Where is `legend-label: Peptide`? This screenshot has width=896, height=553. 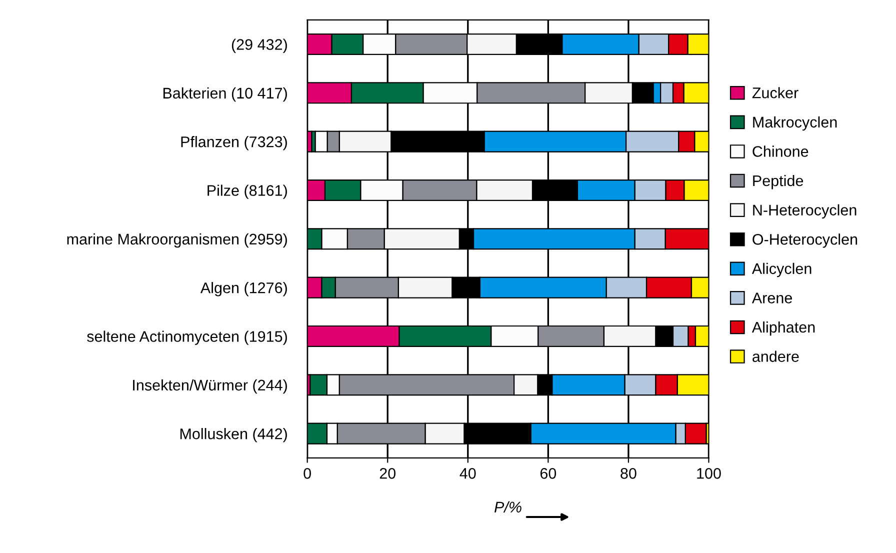
legend-label: Peptide is located at coordinates (778, 182).